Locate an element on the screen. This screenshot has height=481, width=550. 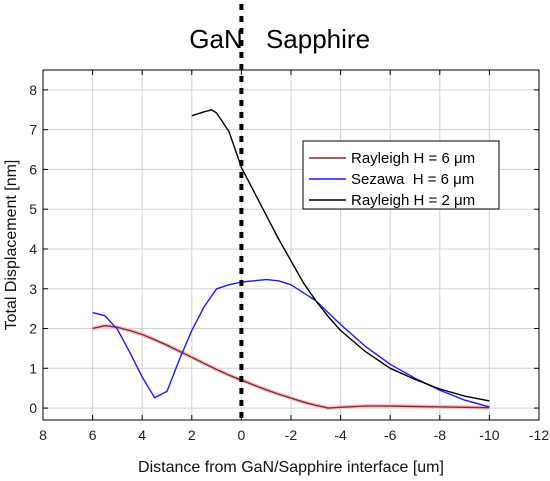
y-axis-title: Total Displacement [nm] is located at coordinates (11, 245).